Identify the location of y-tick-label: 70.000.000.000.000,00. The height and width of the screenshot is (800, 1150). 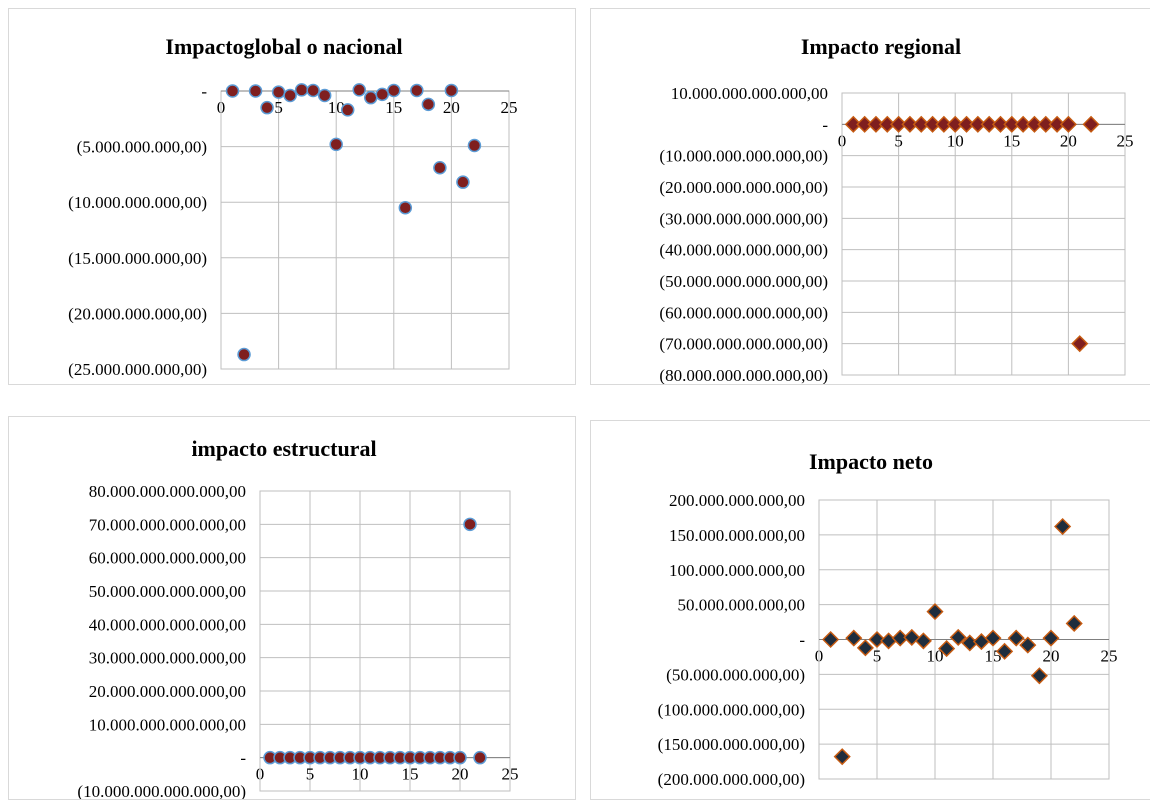
(167, 524).